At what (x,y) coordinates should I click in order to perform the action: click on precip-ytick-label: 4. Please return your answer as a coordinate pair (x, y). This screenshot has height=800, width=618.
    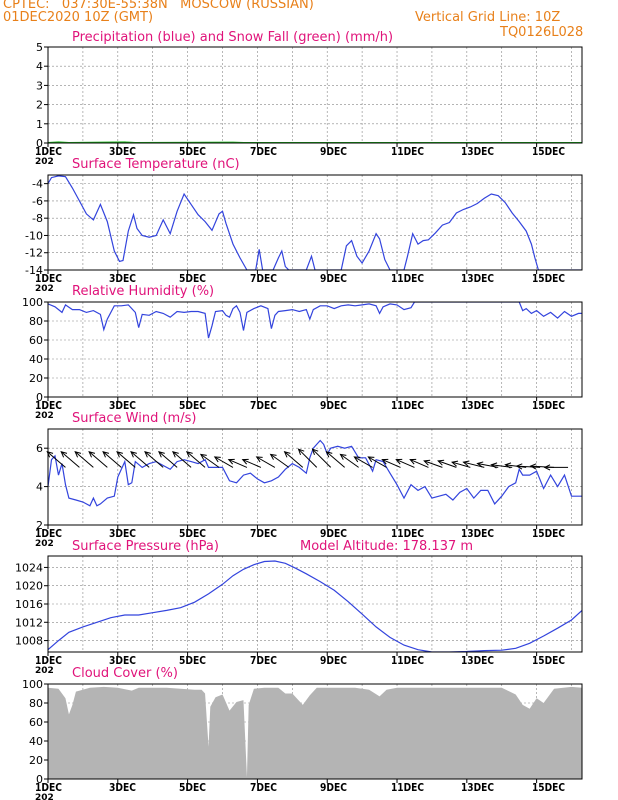
    Looking at the image, I should click on (39, 66).